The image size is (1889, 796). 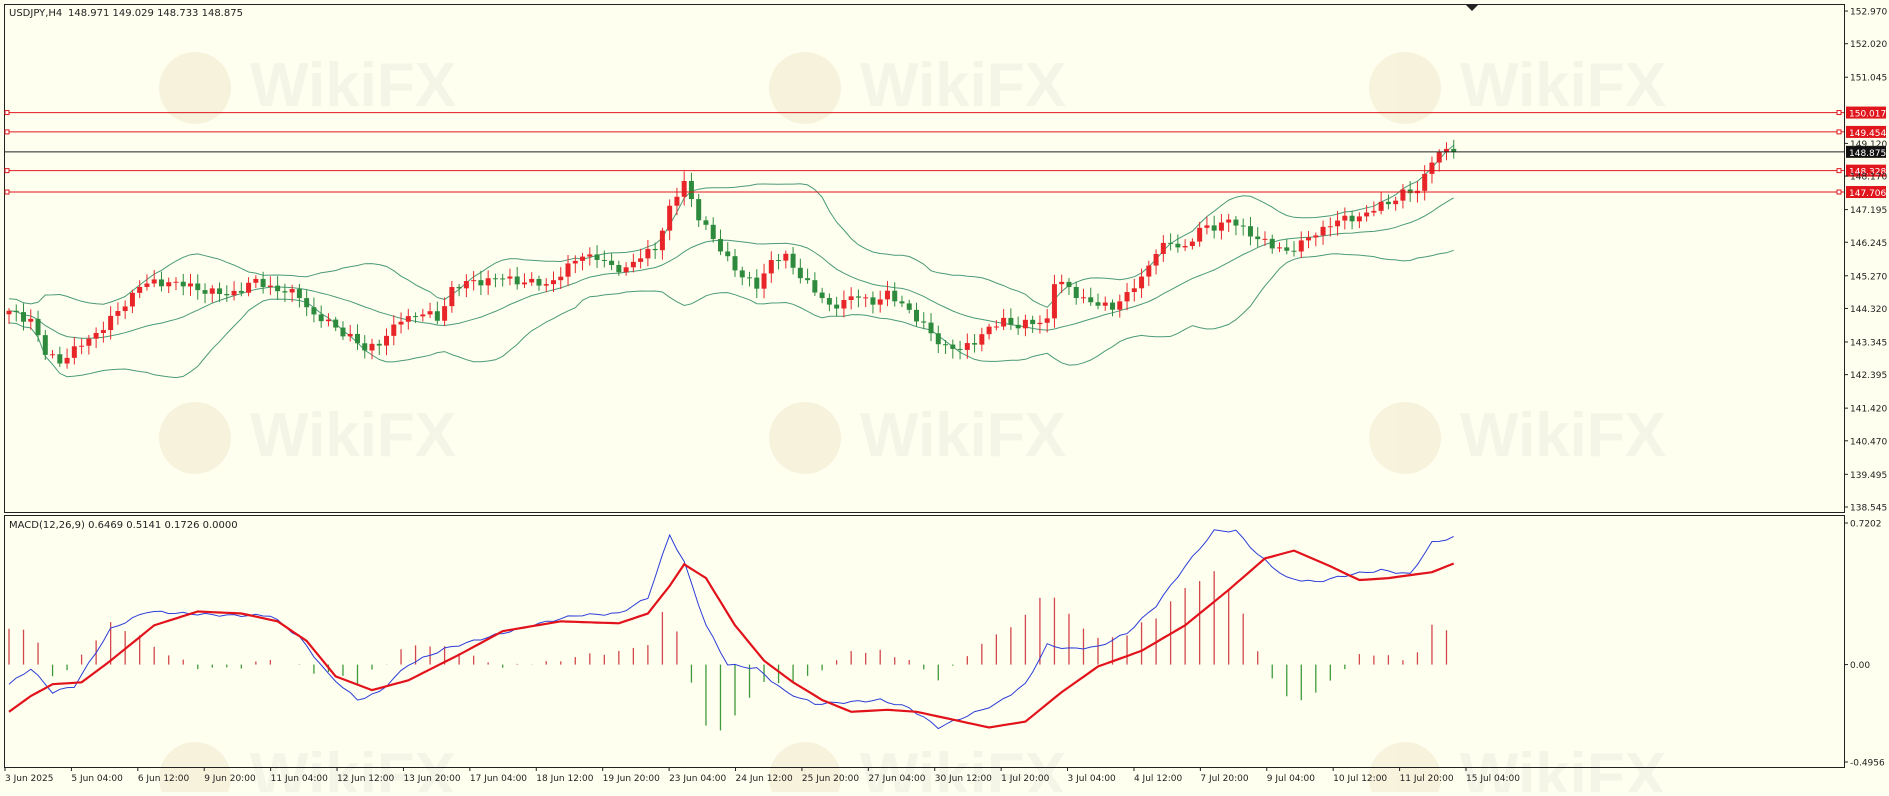 What do you see at coordinates (1864, 644) in the screenshot?
I see `macd-axis: 0.7202 0.00 -0.4956` at bounding box center [1864, 644].